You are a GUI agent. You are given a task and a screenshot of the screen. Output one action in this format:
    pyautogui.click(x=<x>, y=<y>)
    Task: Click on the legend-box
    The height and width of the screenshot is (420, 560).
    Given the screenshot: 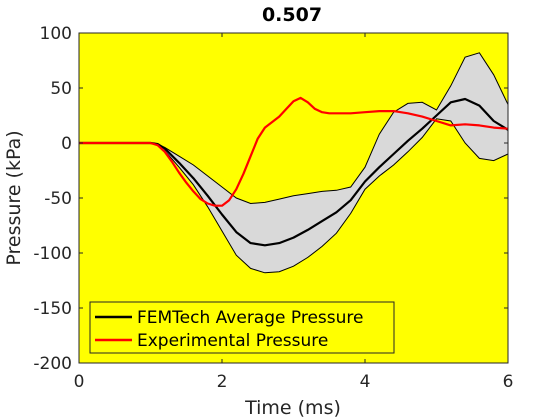 What is the action you would take?
    pyautogui.click(x=242, y=327)
    